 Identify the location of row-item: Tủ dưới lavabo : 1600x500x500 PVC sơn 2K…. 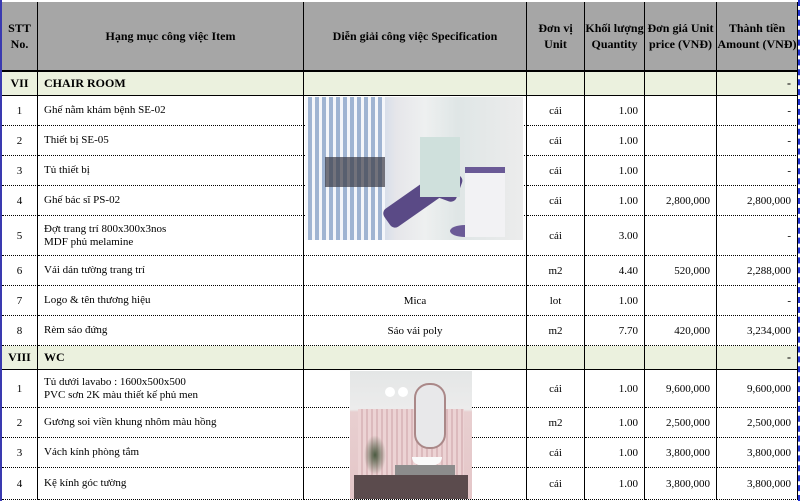
(171, 389).